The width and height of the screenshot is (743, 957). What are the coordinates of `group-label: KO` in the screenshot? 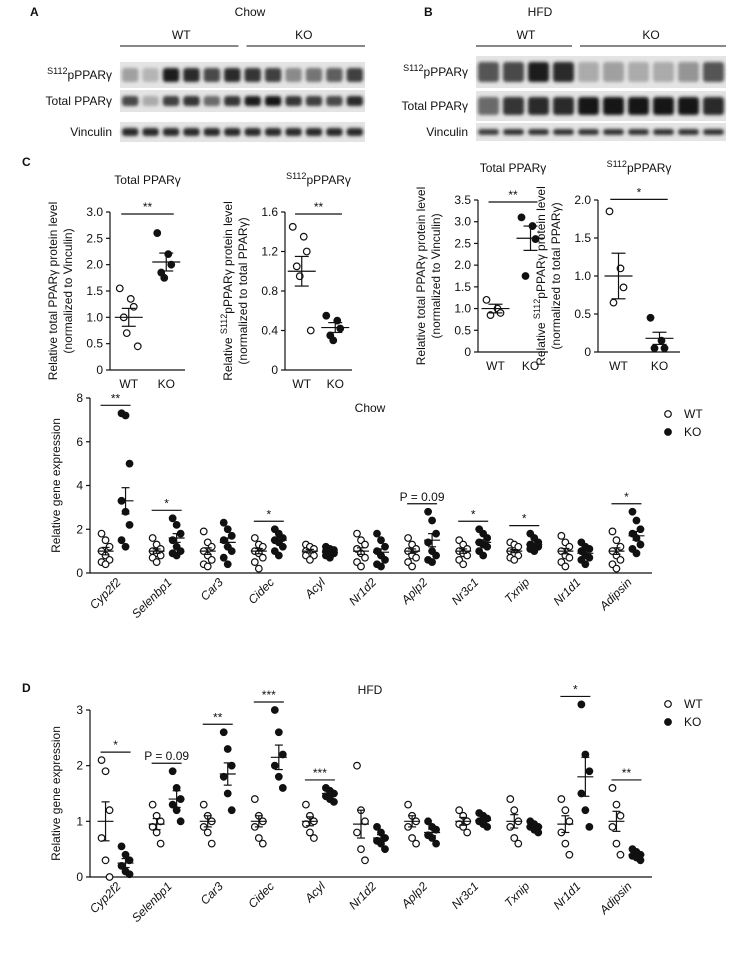 It's located at (650, 35).